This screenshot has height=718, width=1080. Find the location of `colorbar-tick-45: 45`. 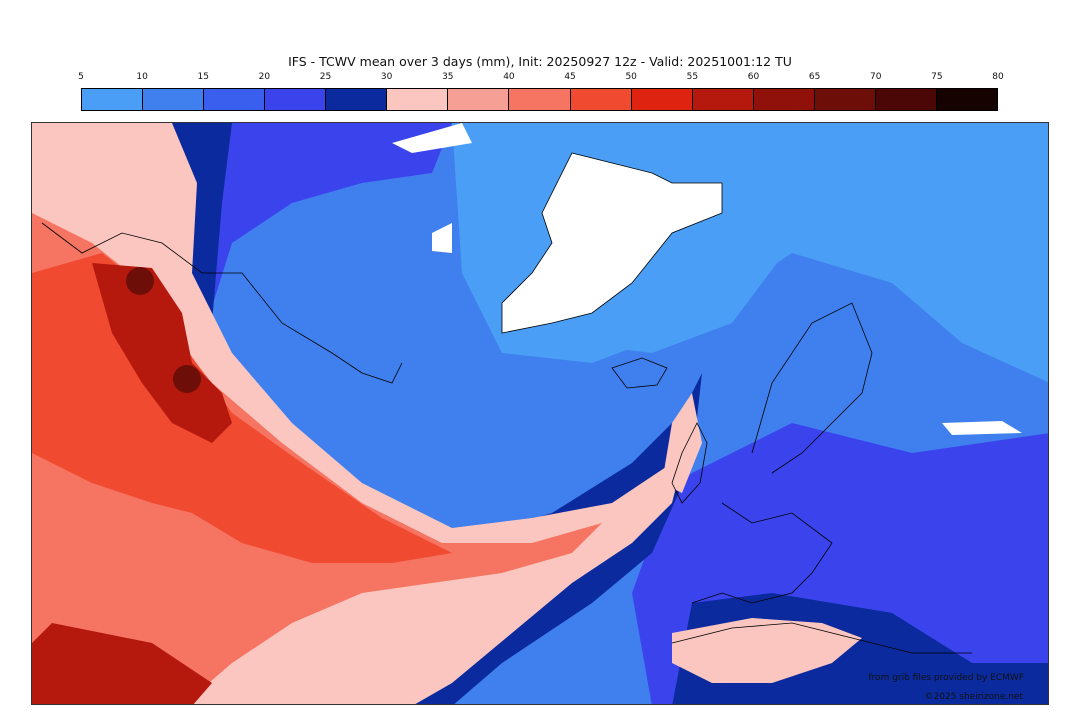

colorbar-tick-45: 45 is located at coordinates (570, 77).